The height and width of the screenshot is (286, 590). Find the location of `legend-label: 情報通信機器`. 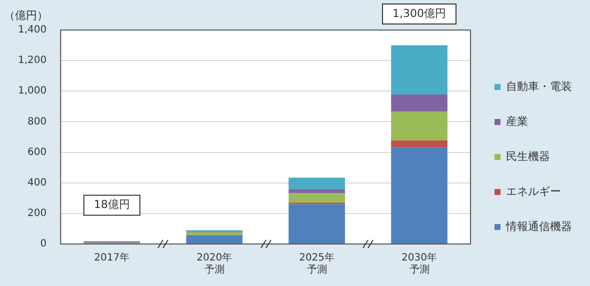

legend-label: 情報通信機器 is located at coordinates (538, 226).